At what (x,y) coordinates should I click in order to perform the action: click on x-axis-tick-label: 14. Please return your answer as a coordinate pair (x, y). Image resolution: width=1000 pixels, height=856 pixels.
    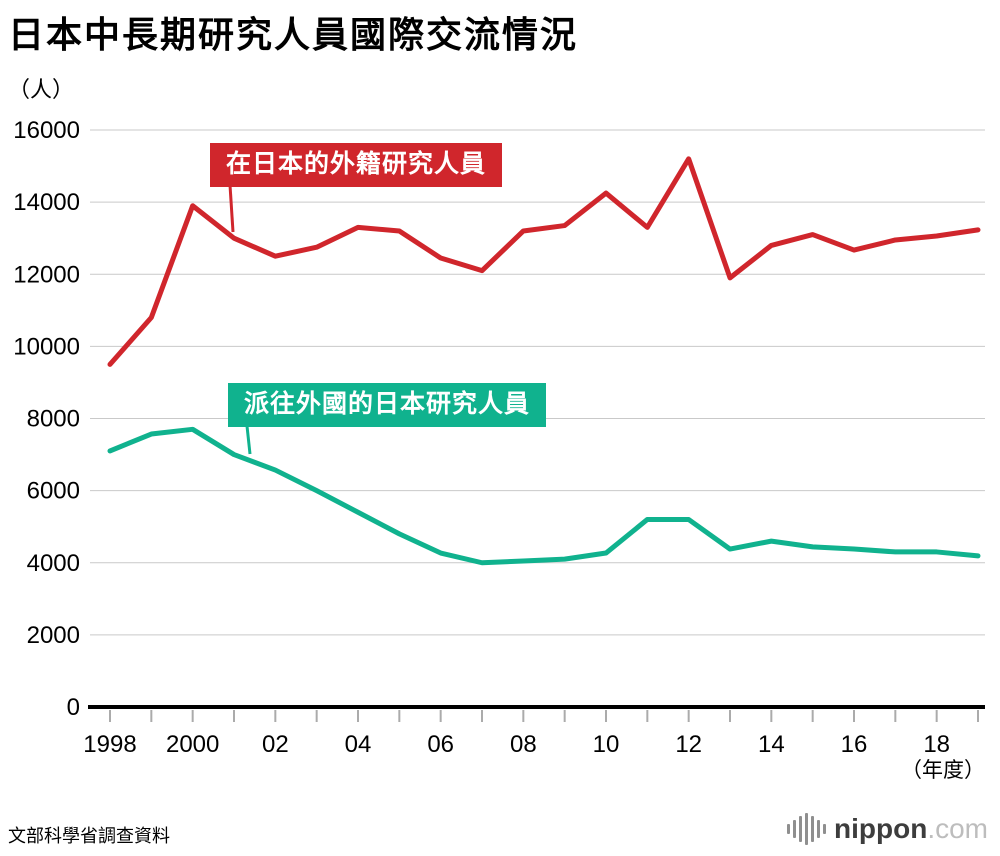
    Looking at the image, I should click on (771, 744).